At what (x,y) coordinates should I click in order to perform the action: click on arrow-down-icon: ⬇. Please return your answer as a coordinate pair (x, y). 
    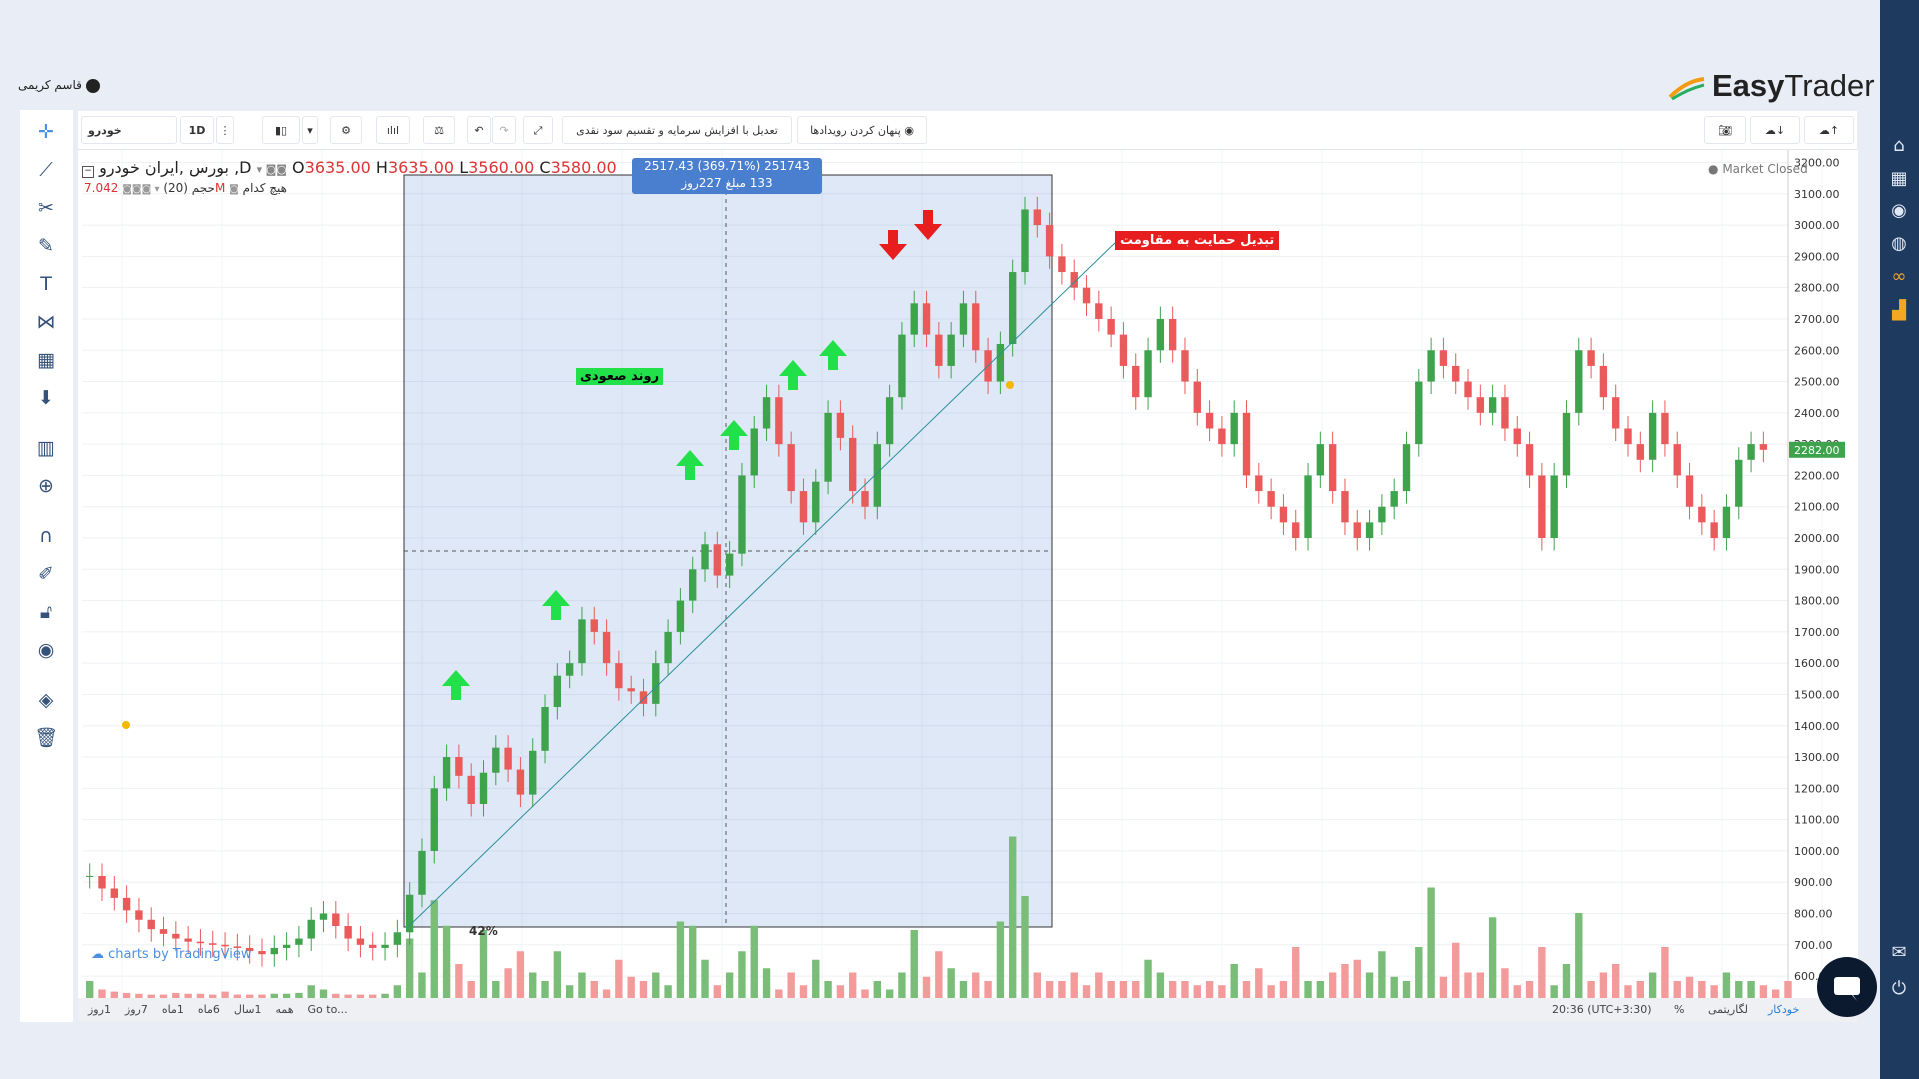
    Looking at the image, I should click on (46, 398).